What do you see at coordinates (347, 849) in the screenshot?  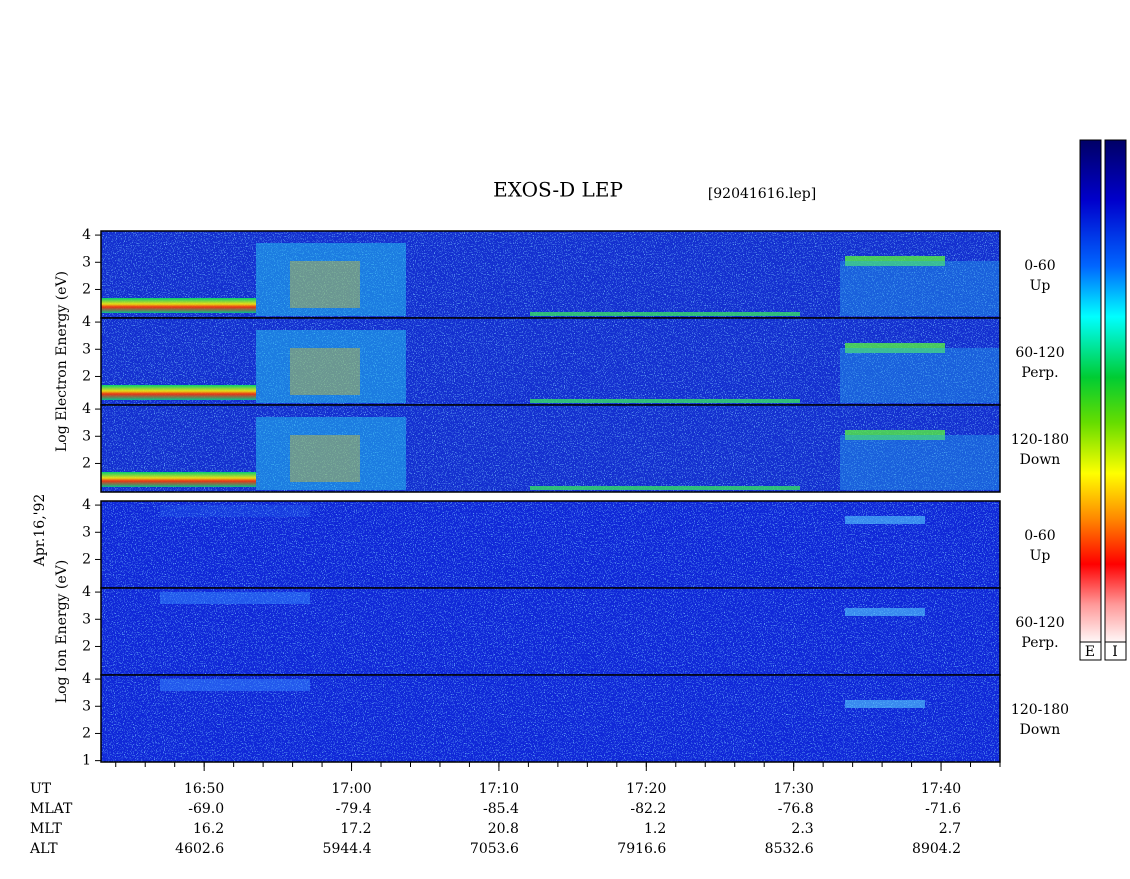 I see `ephemeris-value: 5944.4` at bounding box center [347, 849].